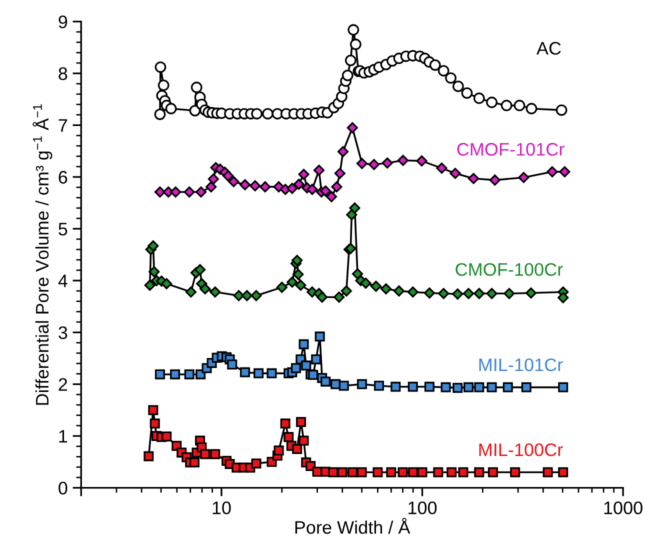 This screenshot has height=539, width=649. I want to click on series-label: MIL-101Cr, so click(521, 365).